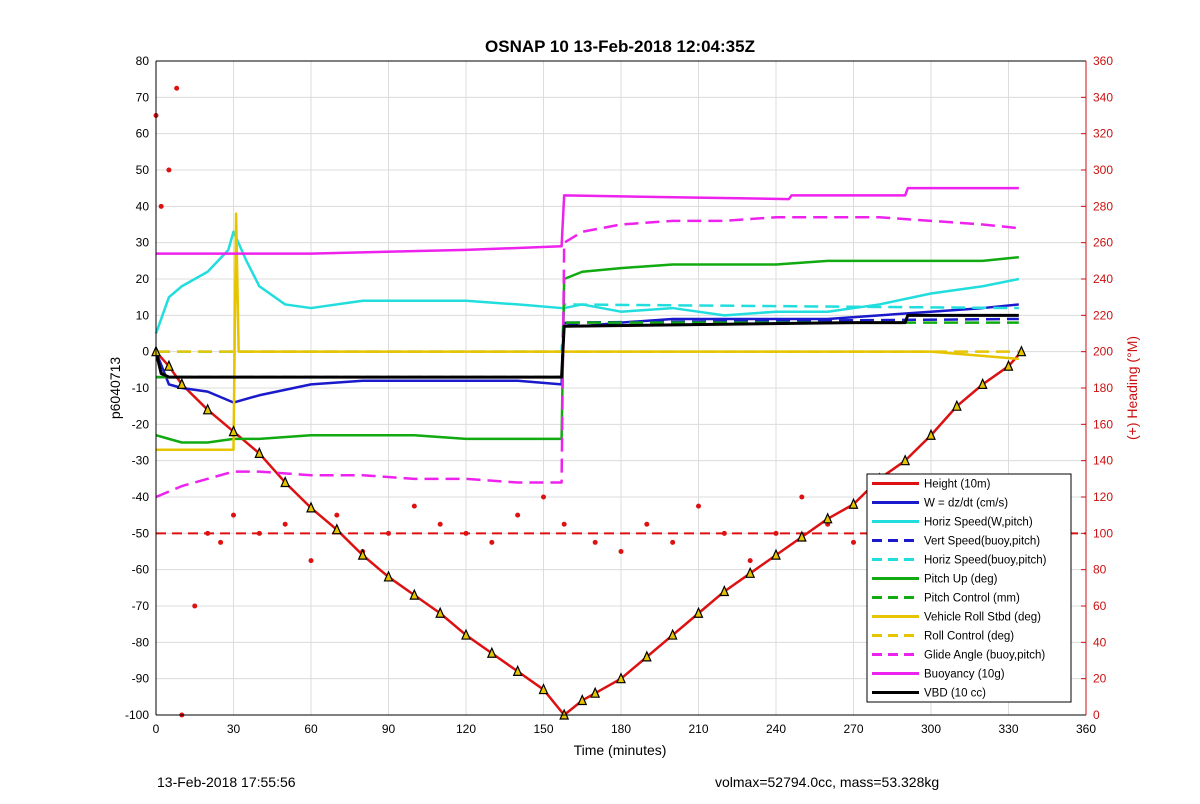  Describe the element at coordinates (1103, 388) in the screenshot. I see `y2-tick-label: 180` at that location.